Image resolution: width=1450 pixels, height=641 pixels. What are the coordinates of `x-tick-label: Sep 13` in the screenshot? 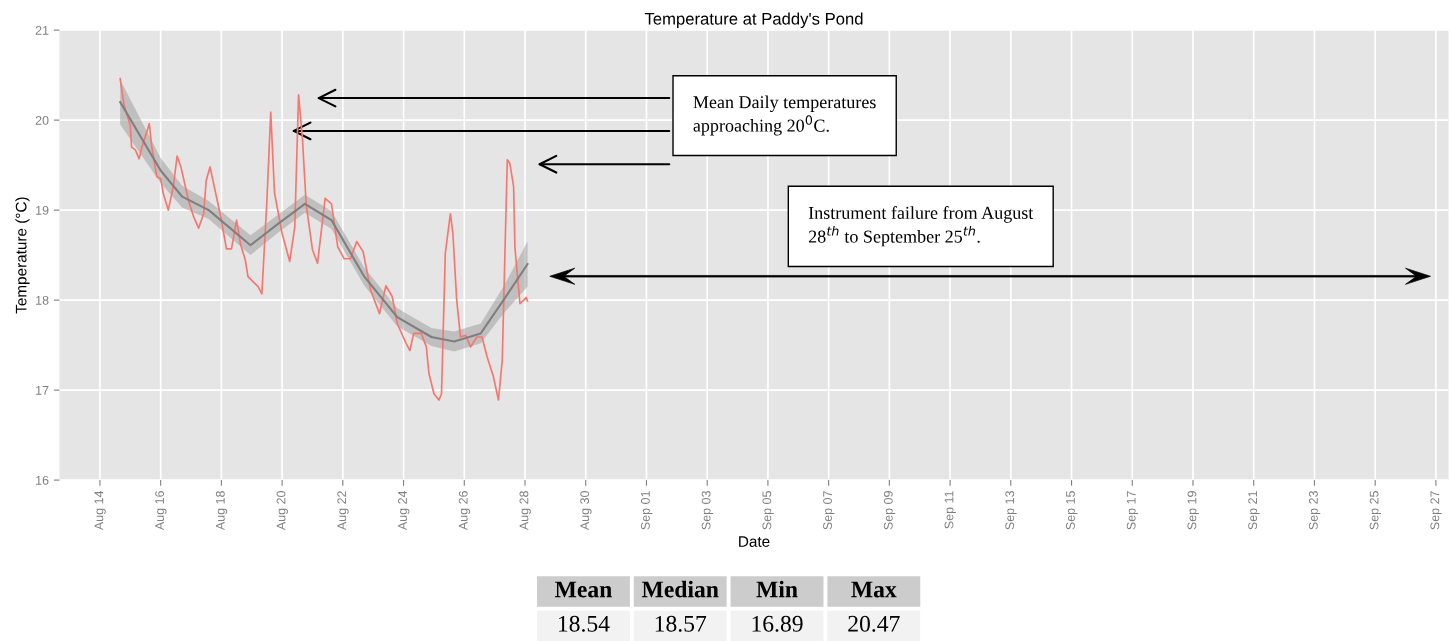 It's located at (1011, 510).